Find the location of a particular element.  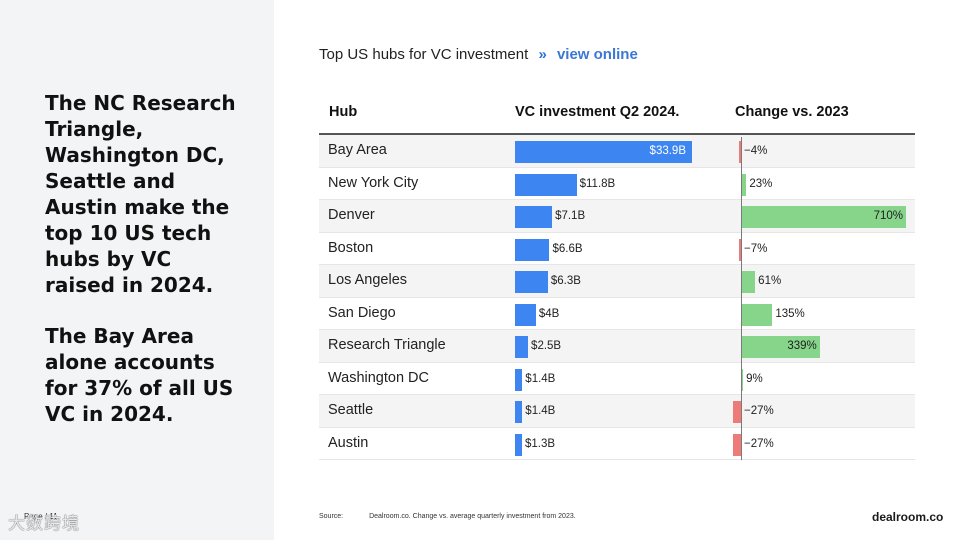

table-row: Research Triangle $2.5B 339% is located at coordinates (617, 346).